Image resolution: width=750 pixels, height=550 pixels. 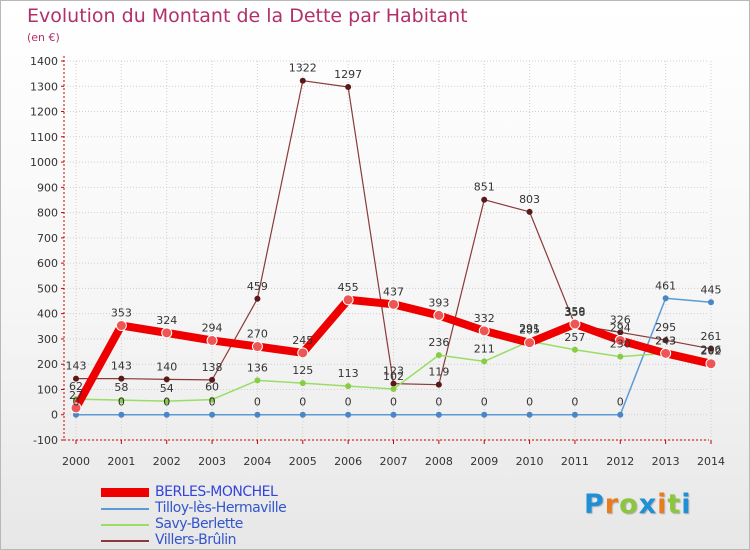 What do you see at coordinates (575, 461) in the screenshot?
I see `x-tick-label: 2011` at bounding box center [575, 461].